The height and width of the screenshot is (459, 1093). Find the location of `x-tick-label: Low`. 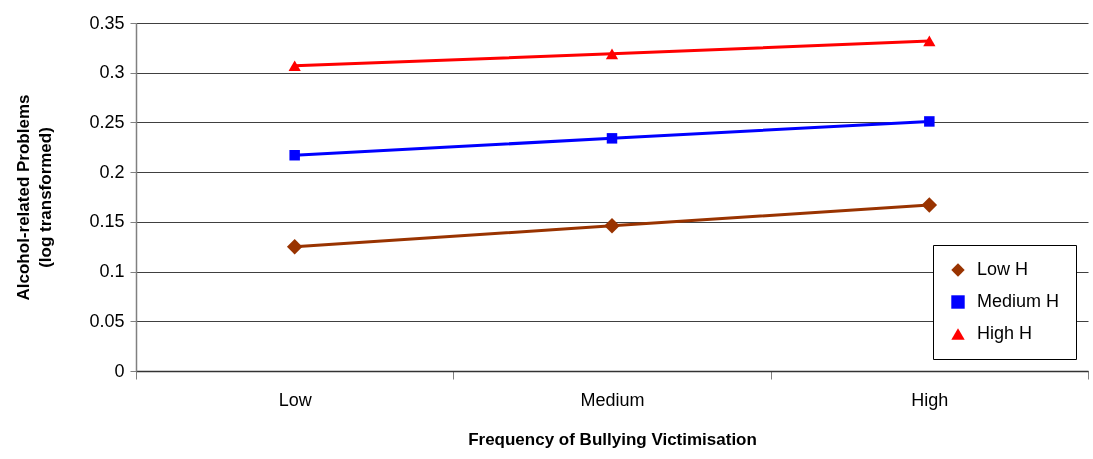

x-tick-label: Low is located at coordinates (295, 399).